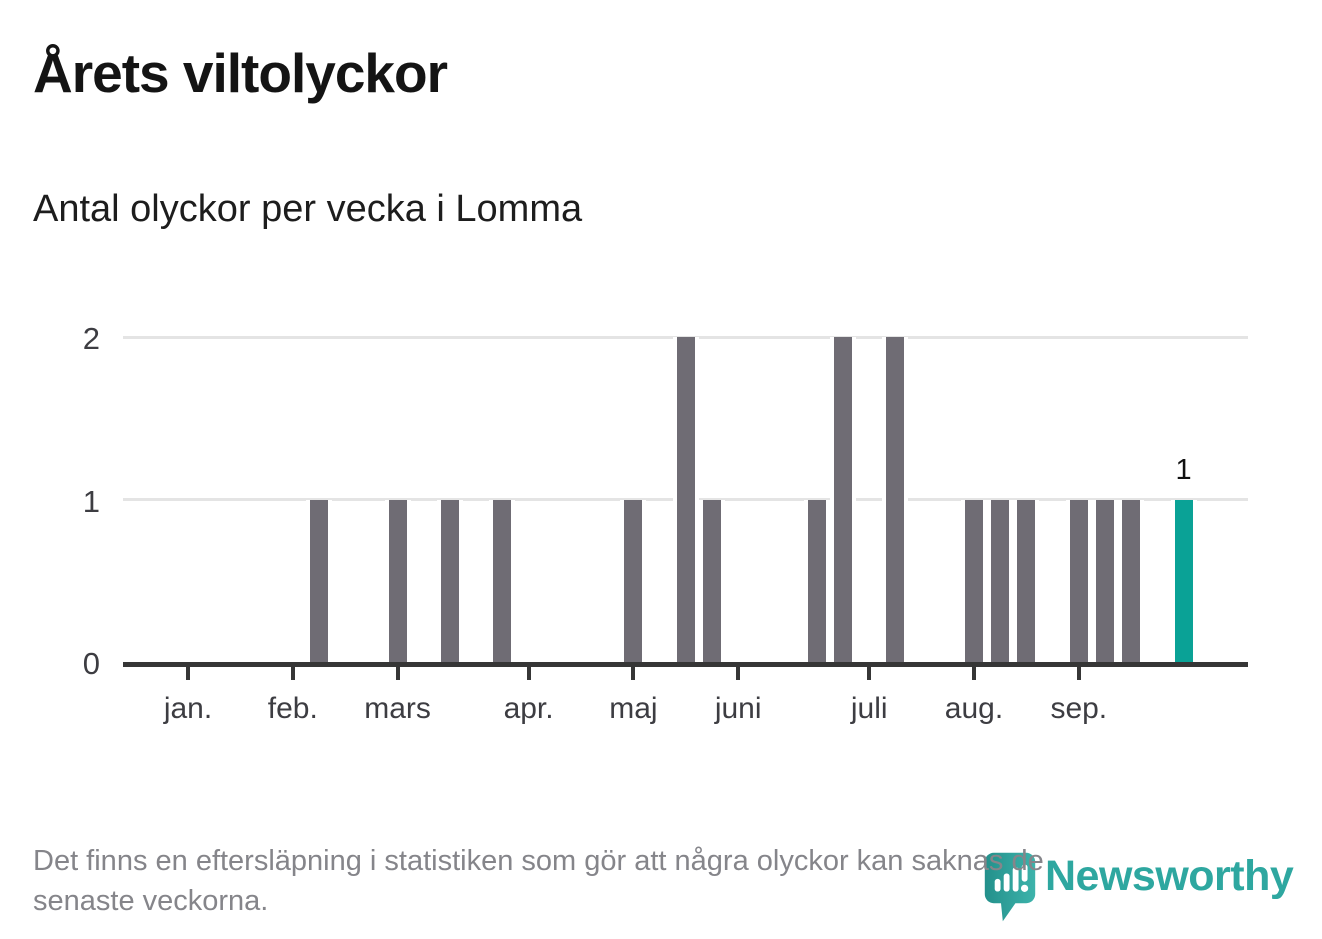 Image resolution: width=1322 pixels, height=939 pixels. What do you see at coordinates (151, 901) in the screenshot?
I see `footnote-line2: senaste veckorna.` at bounding box center [151, 901].